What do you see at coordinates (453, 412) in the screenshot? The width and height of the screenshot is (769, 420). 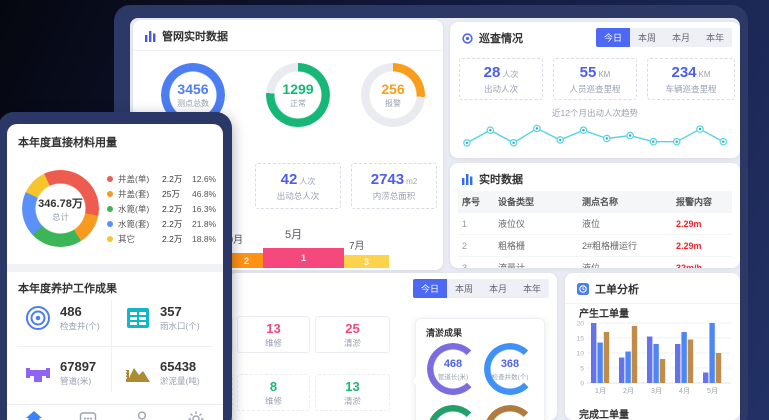 I see `gauge-partial-green` at bounding box center [453, 412].